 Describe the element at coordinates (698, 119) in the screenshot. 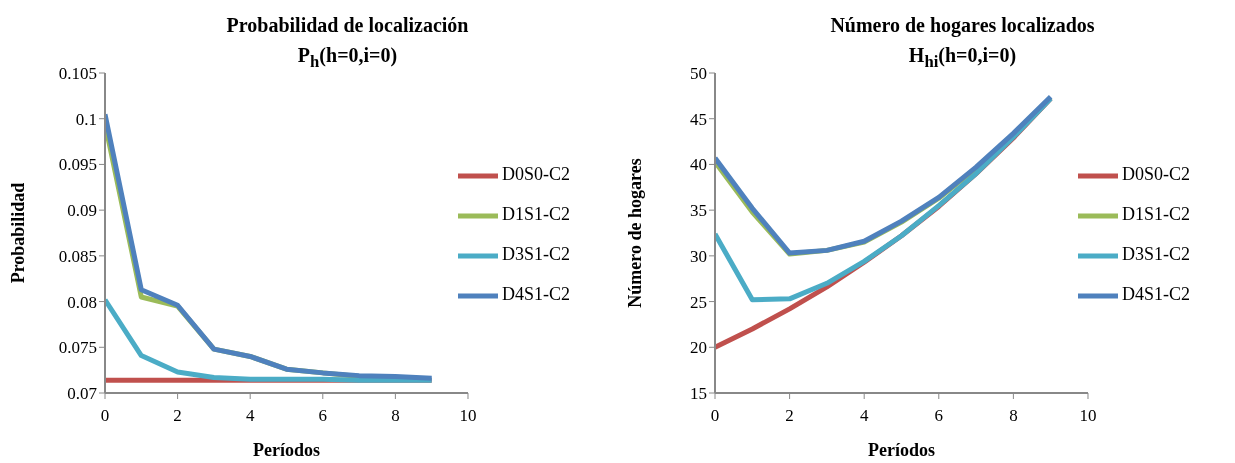

I see `y-tick-label: 45` at that location.